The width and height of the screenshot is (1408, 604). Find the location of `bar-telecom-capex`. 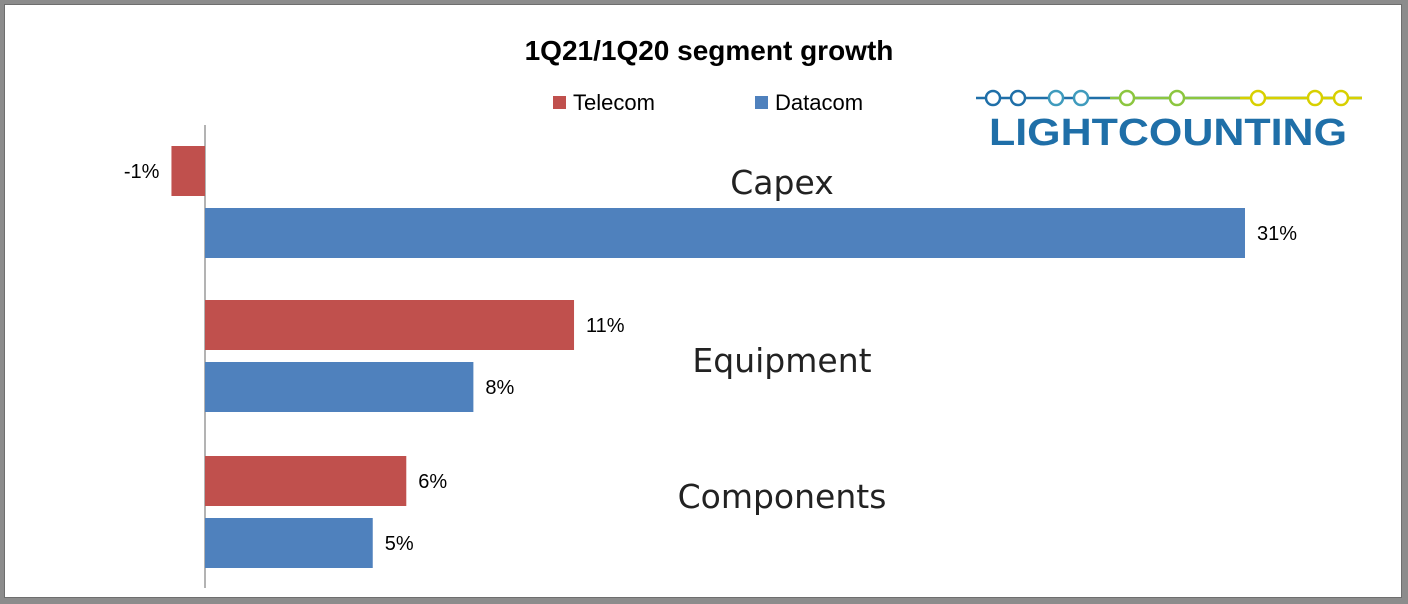

bar-telecom-capex is located at coordinates (188, 171).